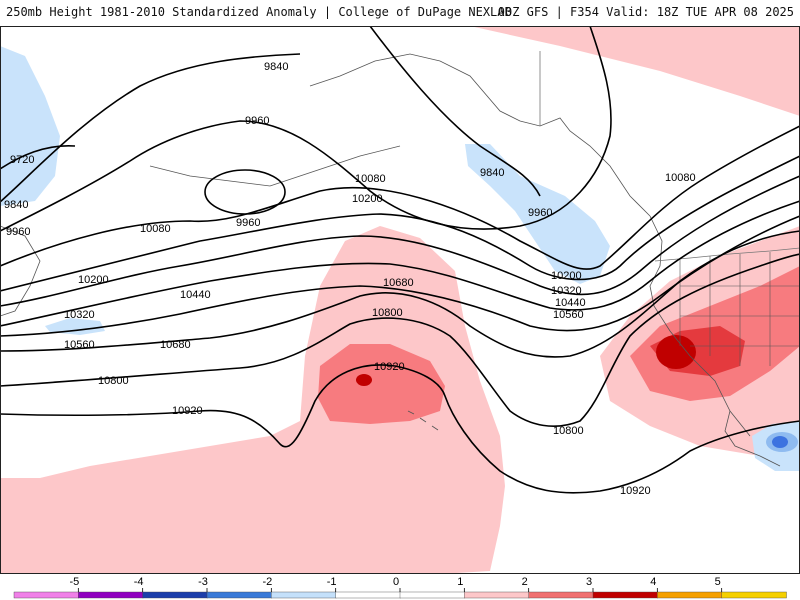 The width and height of the screenshot is (800, 600). I want to click on colorbar-tick-label: -3, so click(203, 582).